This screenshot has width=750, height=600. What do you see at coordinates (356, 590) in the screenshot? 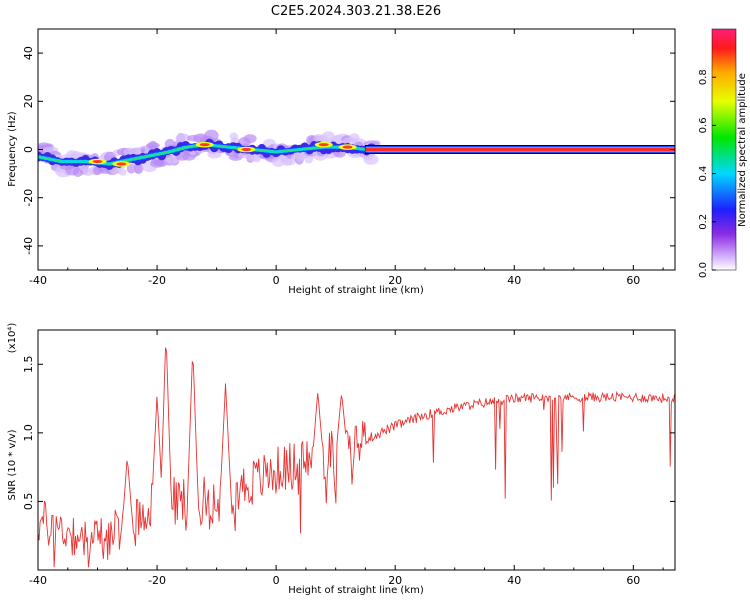
I see `snr-x-label: Height of straight line (km)` at bounding box center [356, 590].